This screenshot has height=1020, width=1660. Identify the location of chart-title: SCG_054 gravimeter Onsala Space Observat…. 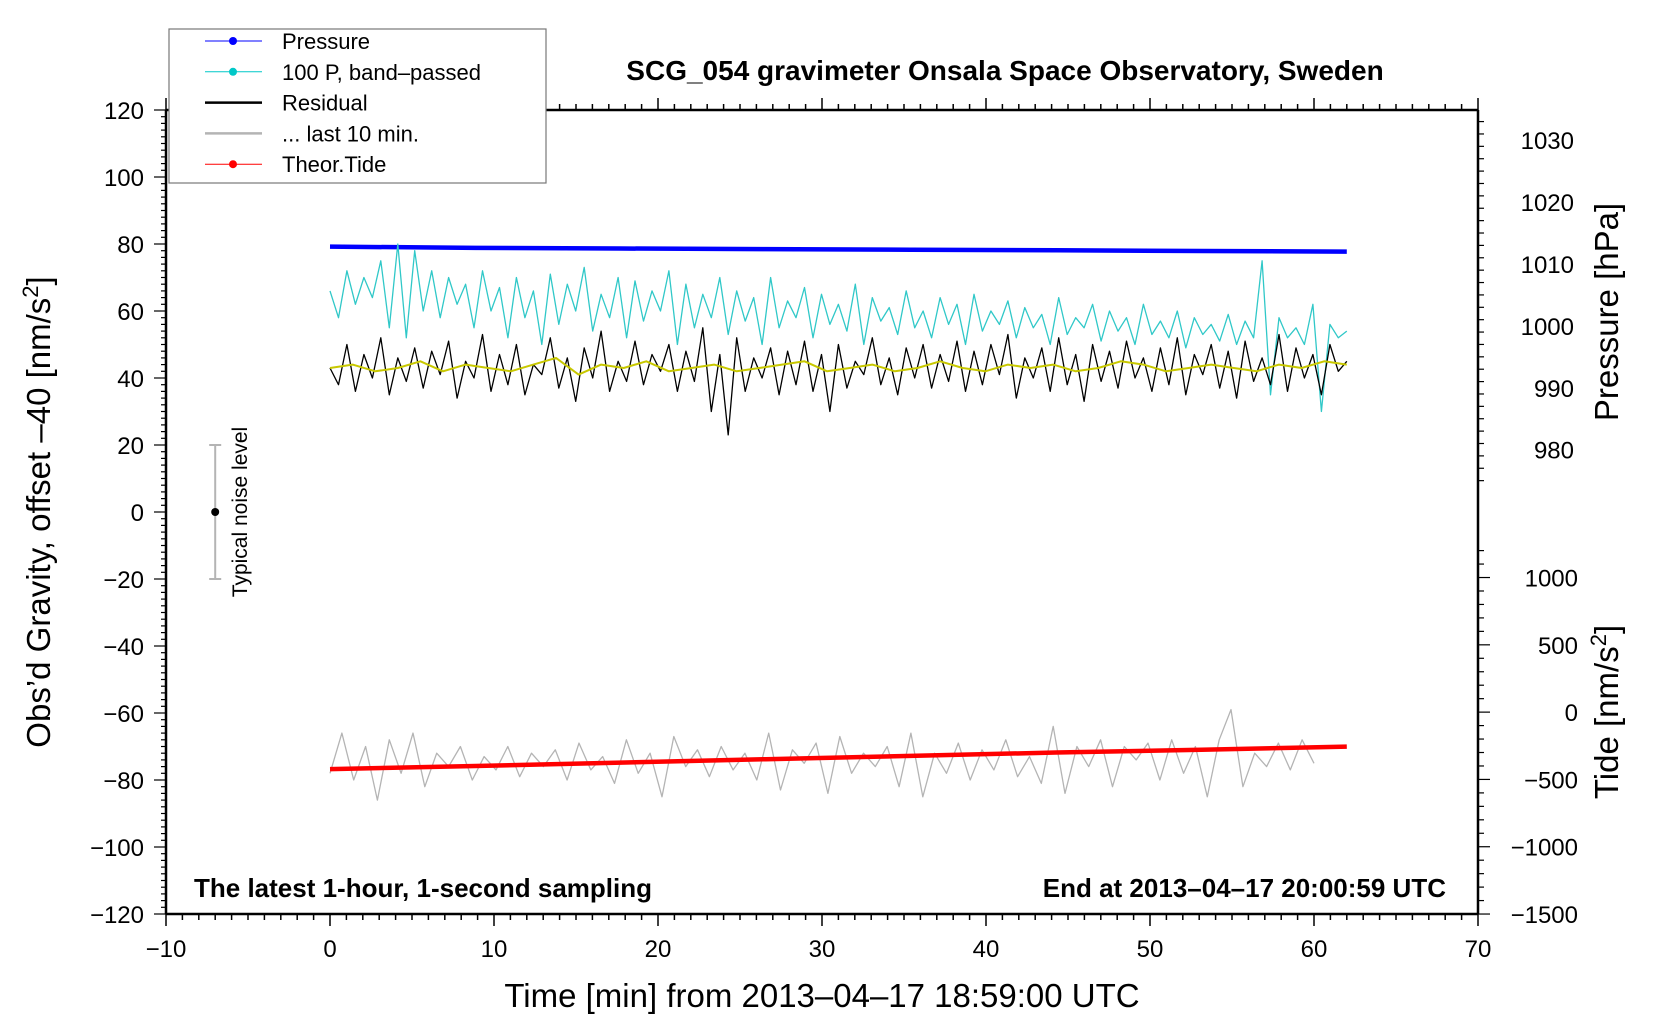
(1004, 70).